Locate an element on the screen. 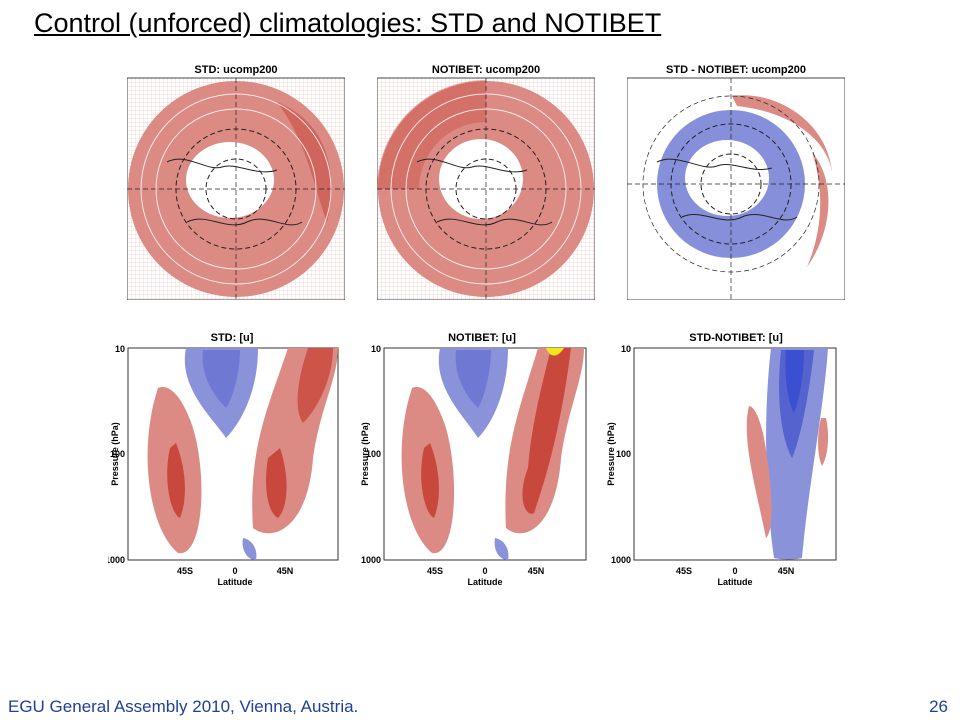 The image size is (960, 720). map-title: STD - NOTIBET: ucomp200 is located at coordinates (736, 70).